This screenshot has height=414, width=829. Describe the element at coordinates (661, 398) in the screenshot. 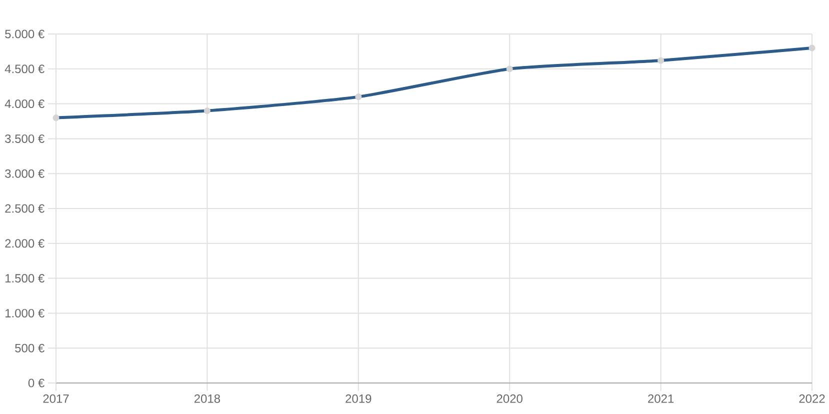

I see `x-tick-label: 2021` at that location.